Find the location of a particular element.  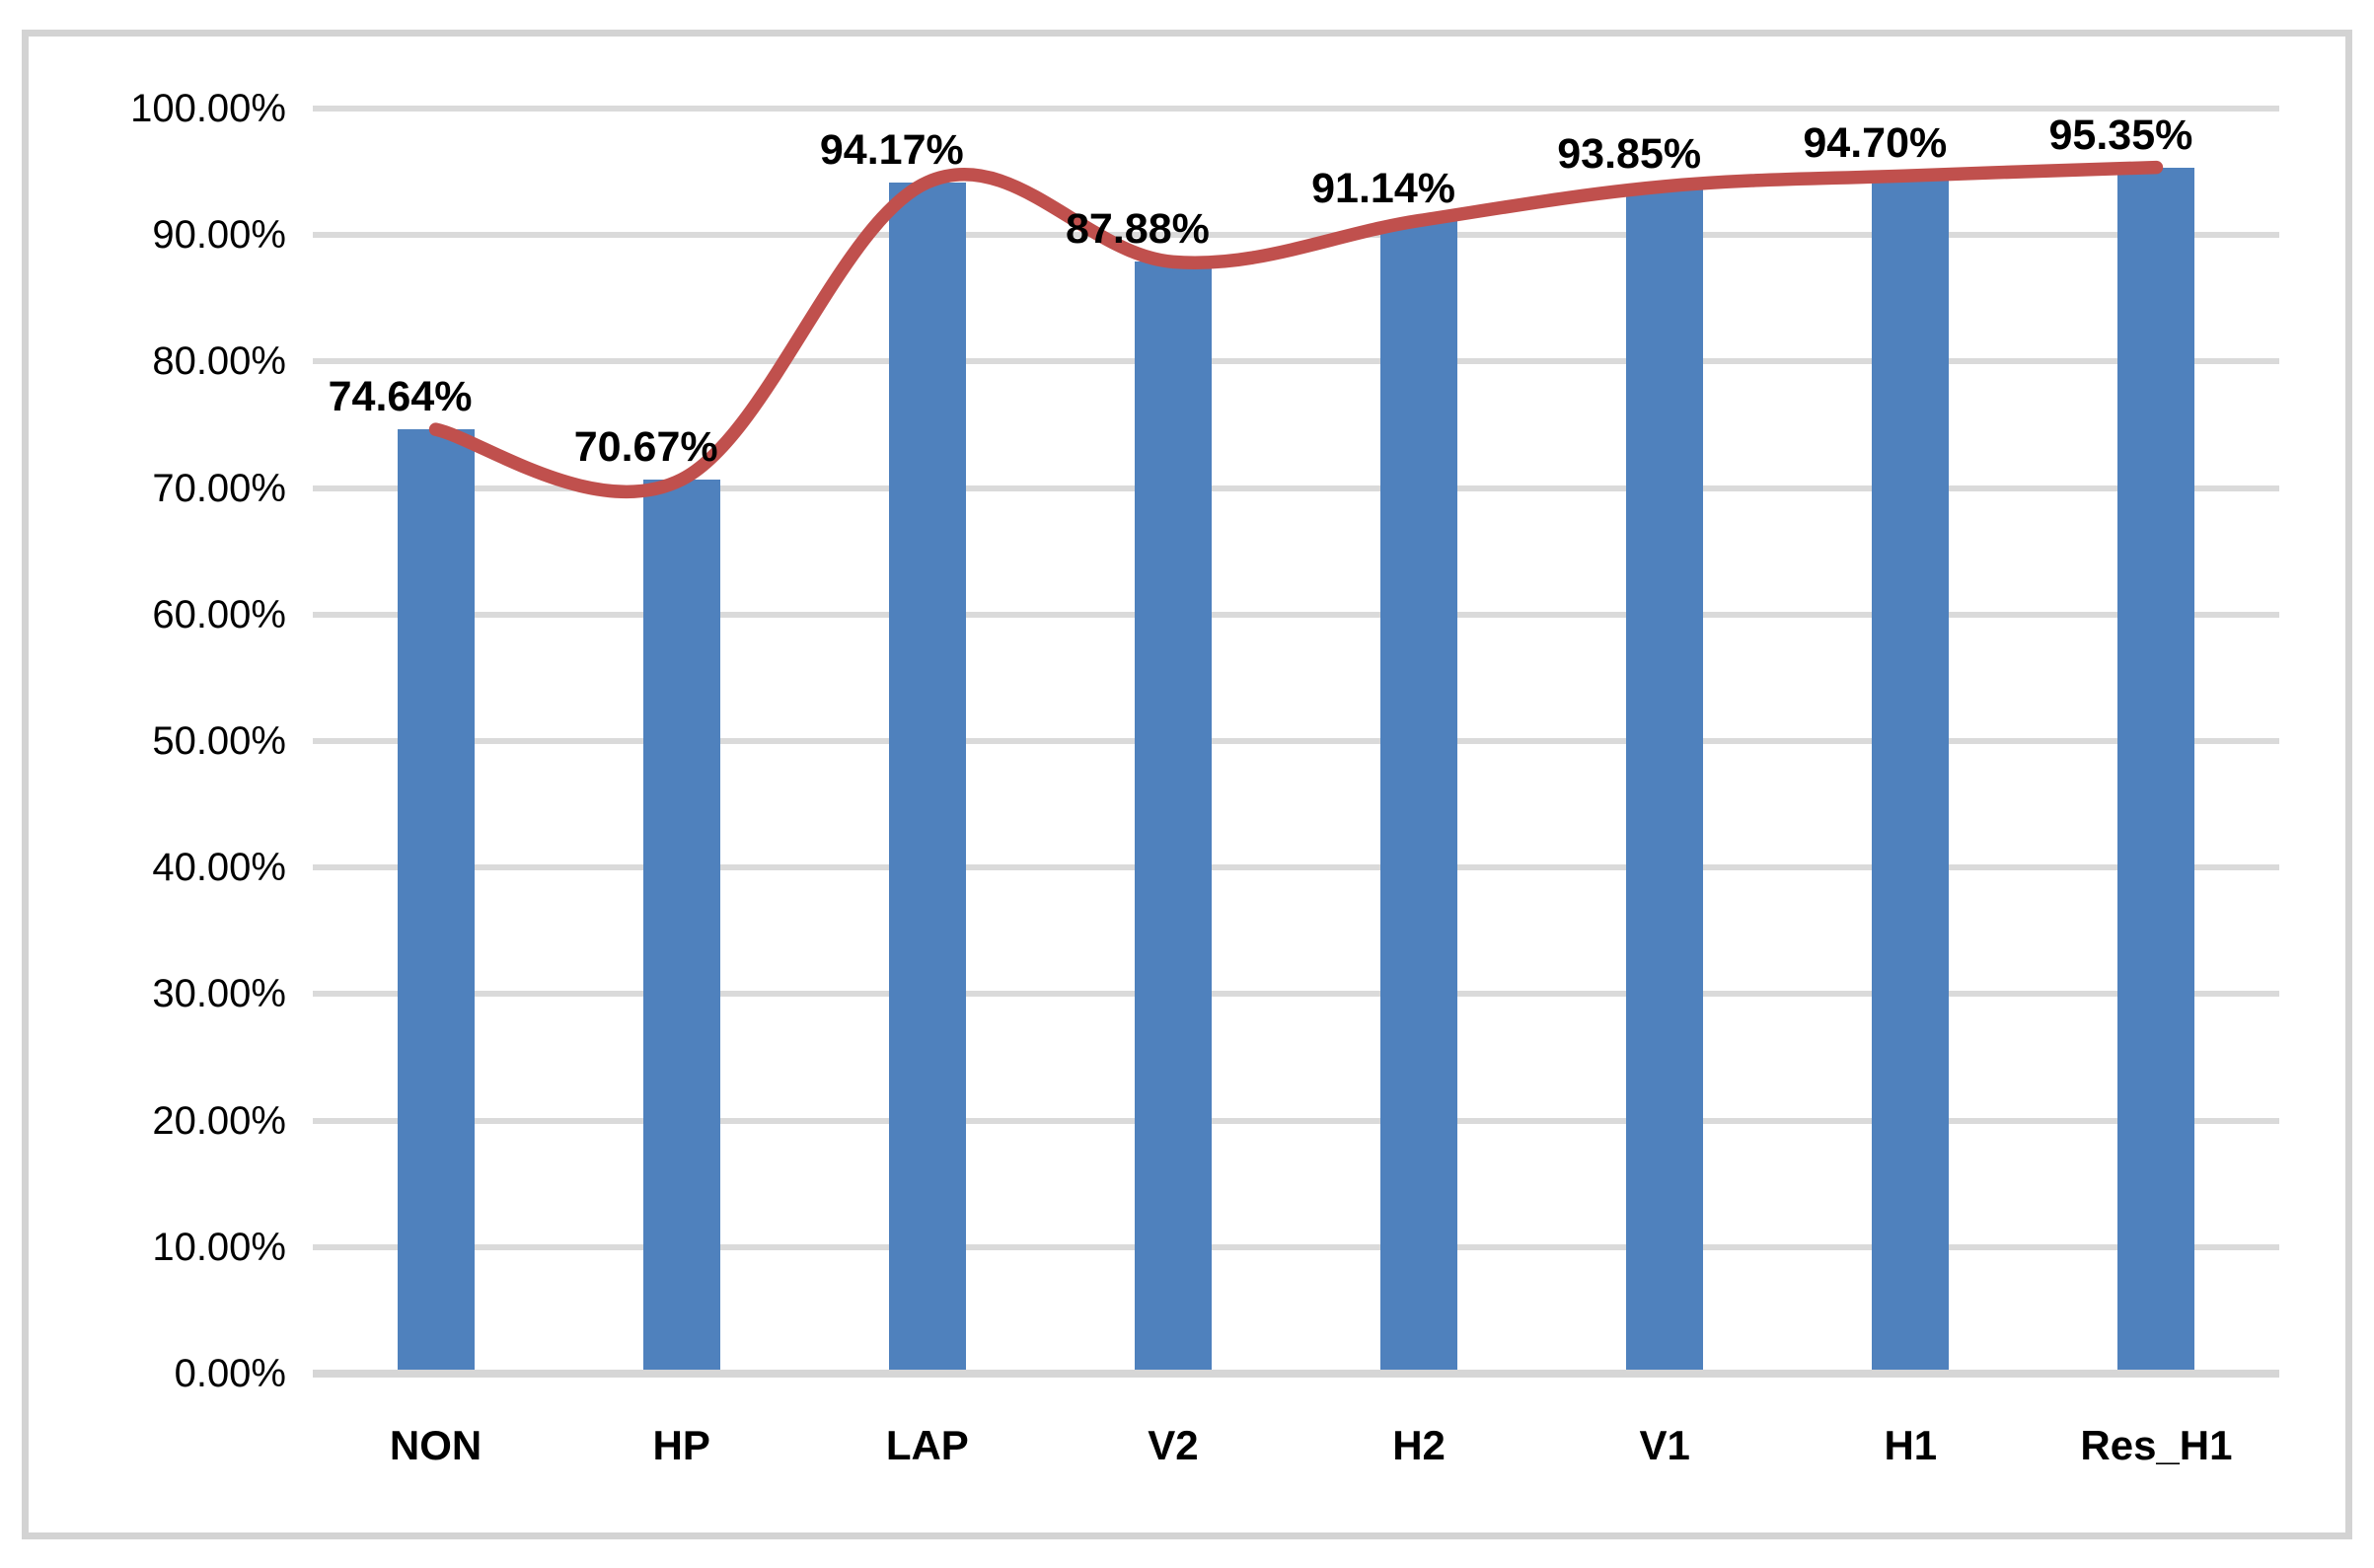

data-label-H1: 94.70% is located at coordinates (1875, 142).